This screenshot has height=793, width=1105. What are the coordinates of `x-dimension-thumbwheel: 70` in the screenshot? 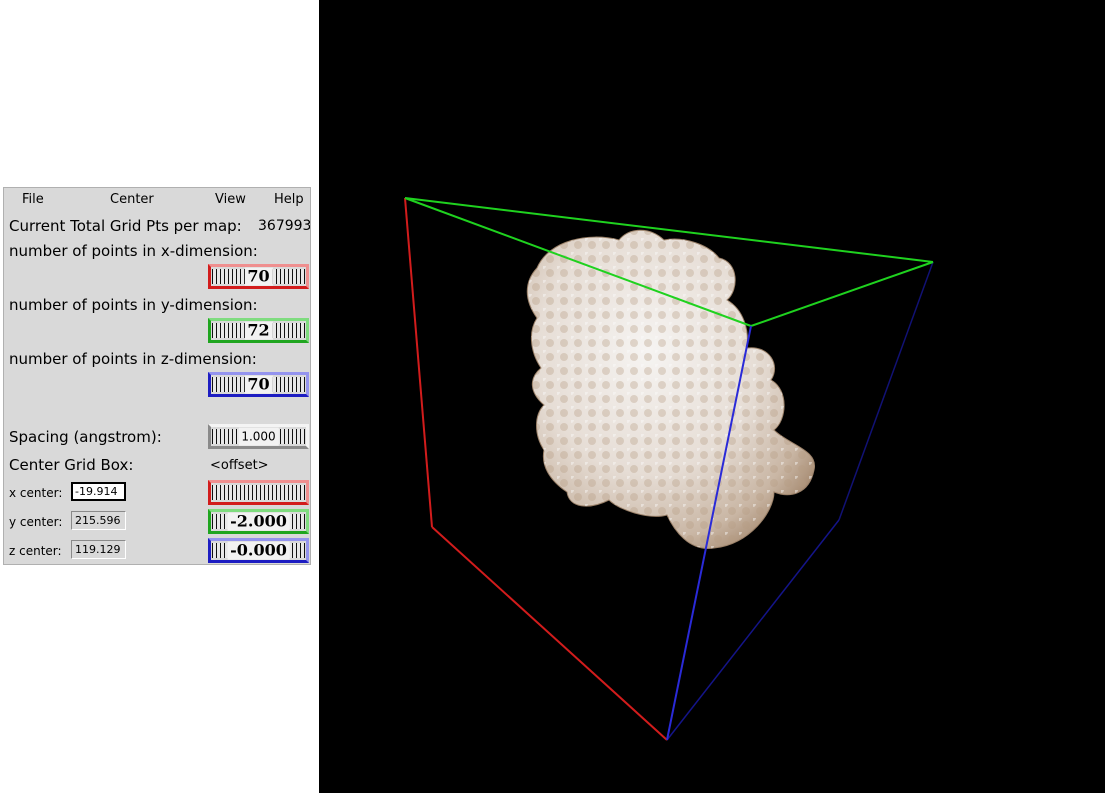 It's located at (258, 276).